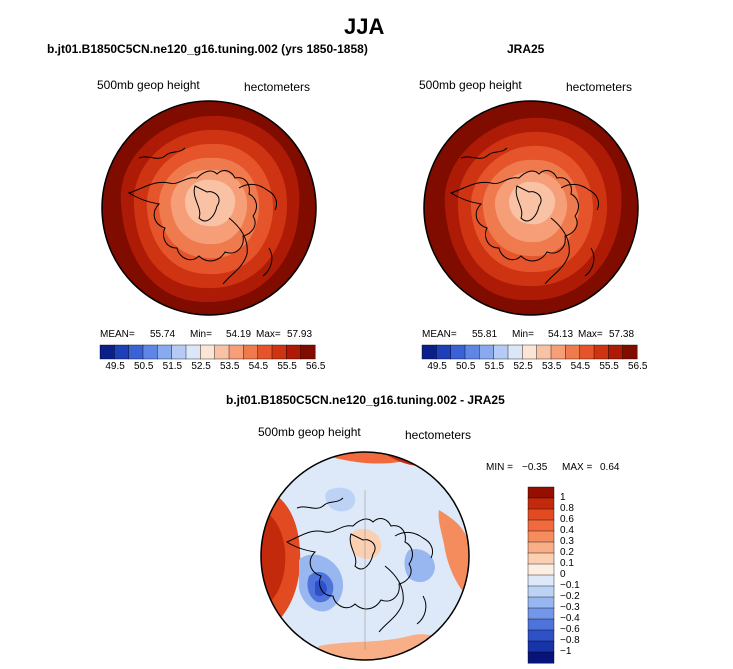  What do you see at coordinates (567, 519) in the screenshot?
I see `panel-3-colorbar-tick-label: 0.6` at bounding box center [567, 519].